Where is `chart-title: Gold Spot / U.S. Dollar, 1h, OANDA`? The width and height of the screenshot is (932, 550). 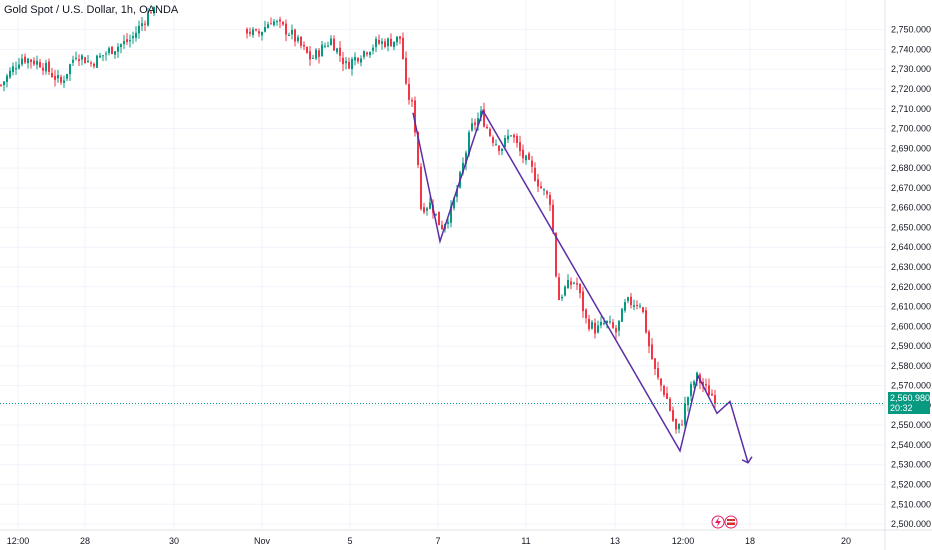
chart-title: Gold Spot / U.S. Dollar, 1h, OANDA is located at coordinates (91, 10).